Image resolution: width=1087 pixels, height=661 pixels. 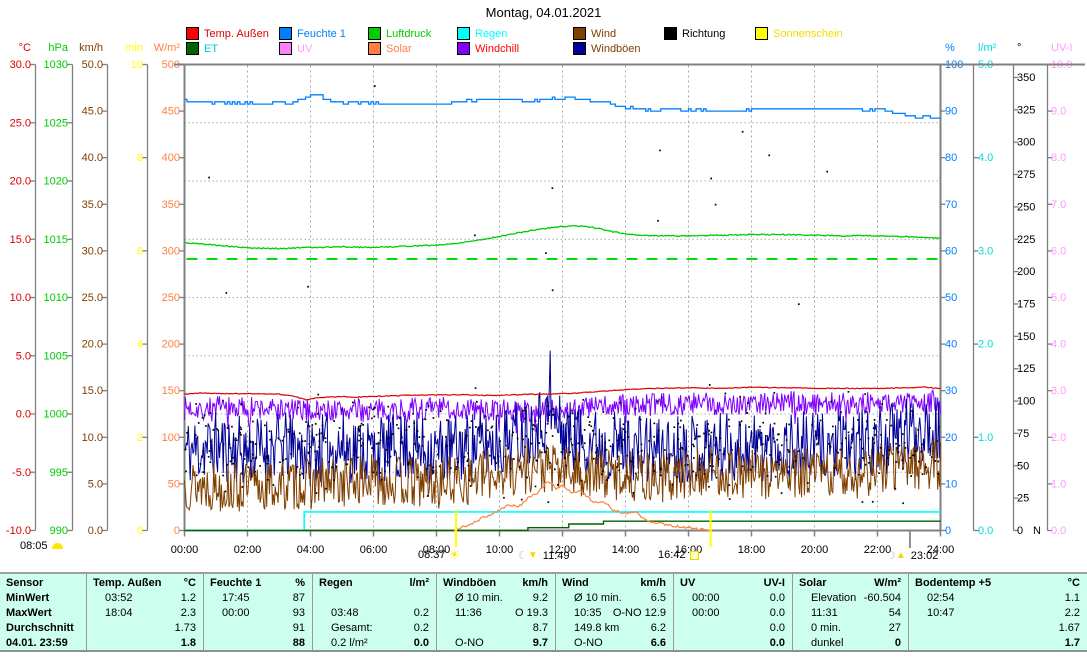 What do you see at coordinates (189, 583) in the screenshot?
I see `table-column-unit: °C` at bounding box center [189, 583].